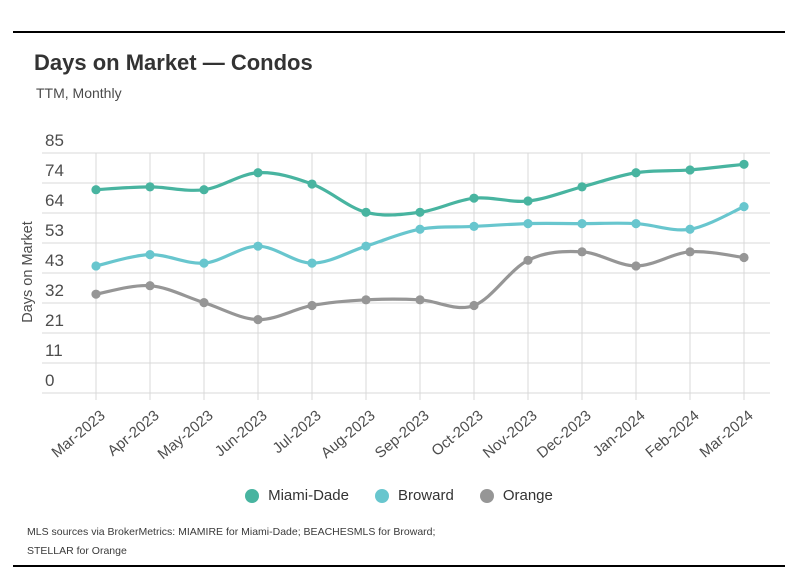  Describe the element at coordinates (186, 435) in the screenshot. I see `x-tick-label: May-2023` at that location.